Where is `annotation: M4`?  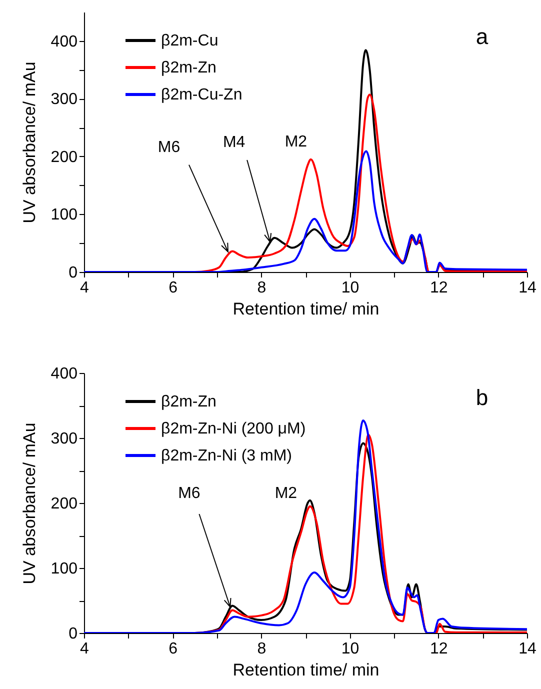
annotation: M4 is located at coordinates (234, 142).